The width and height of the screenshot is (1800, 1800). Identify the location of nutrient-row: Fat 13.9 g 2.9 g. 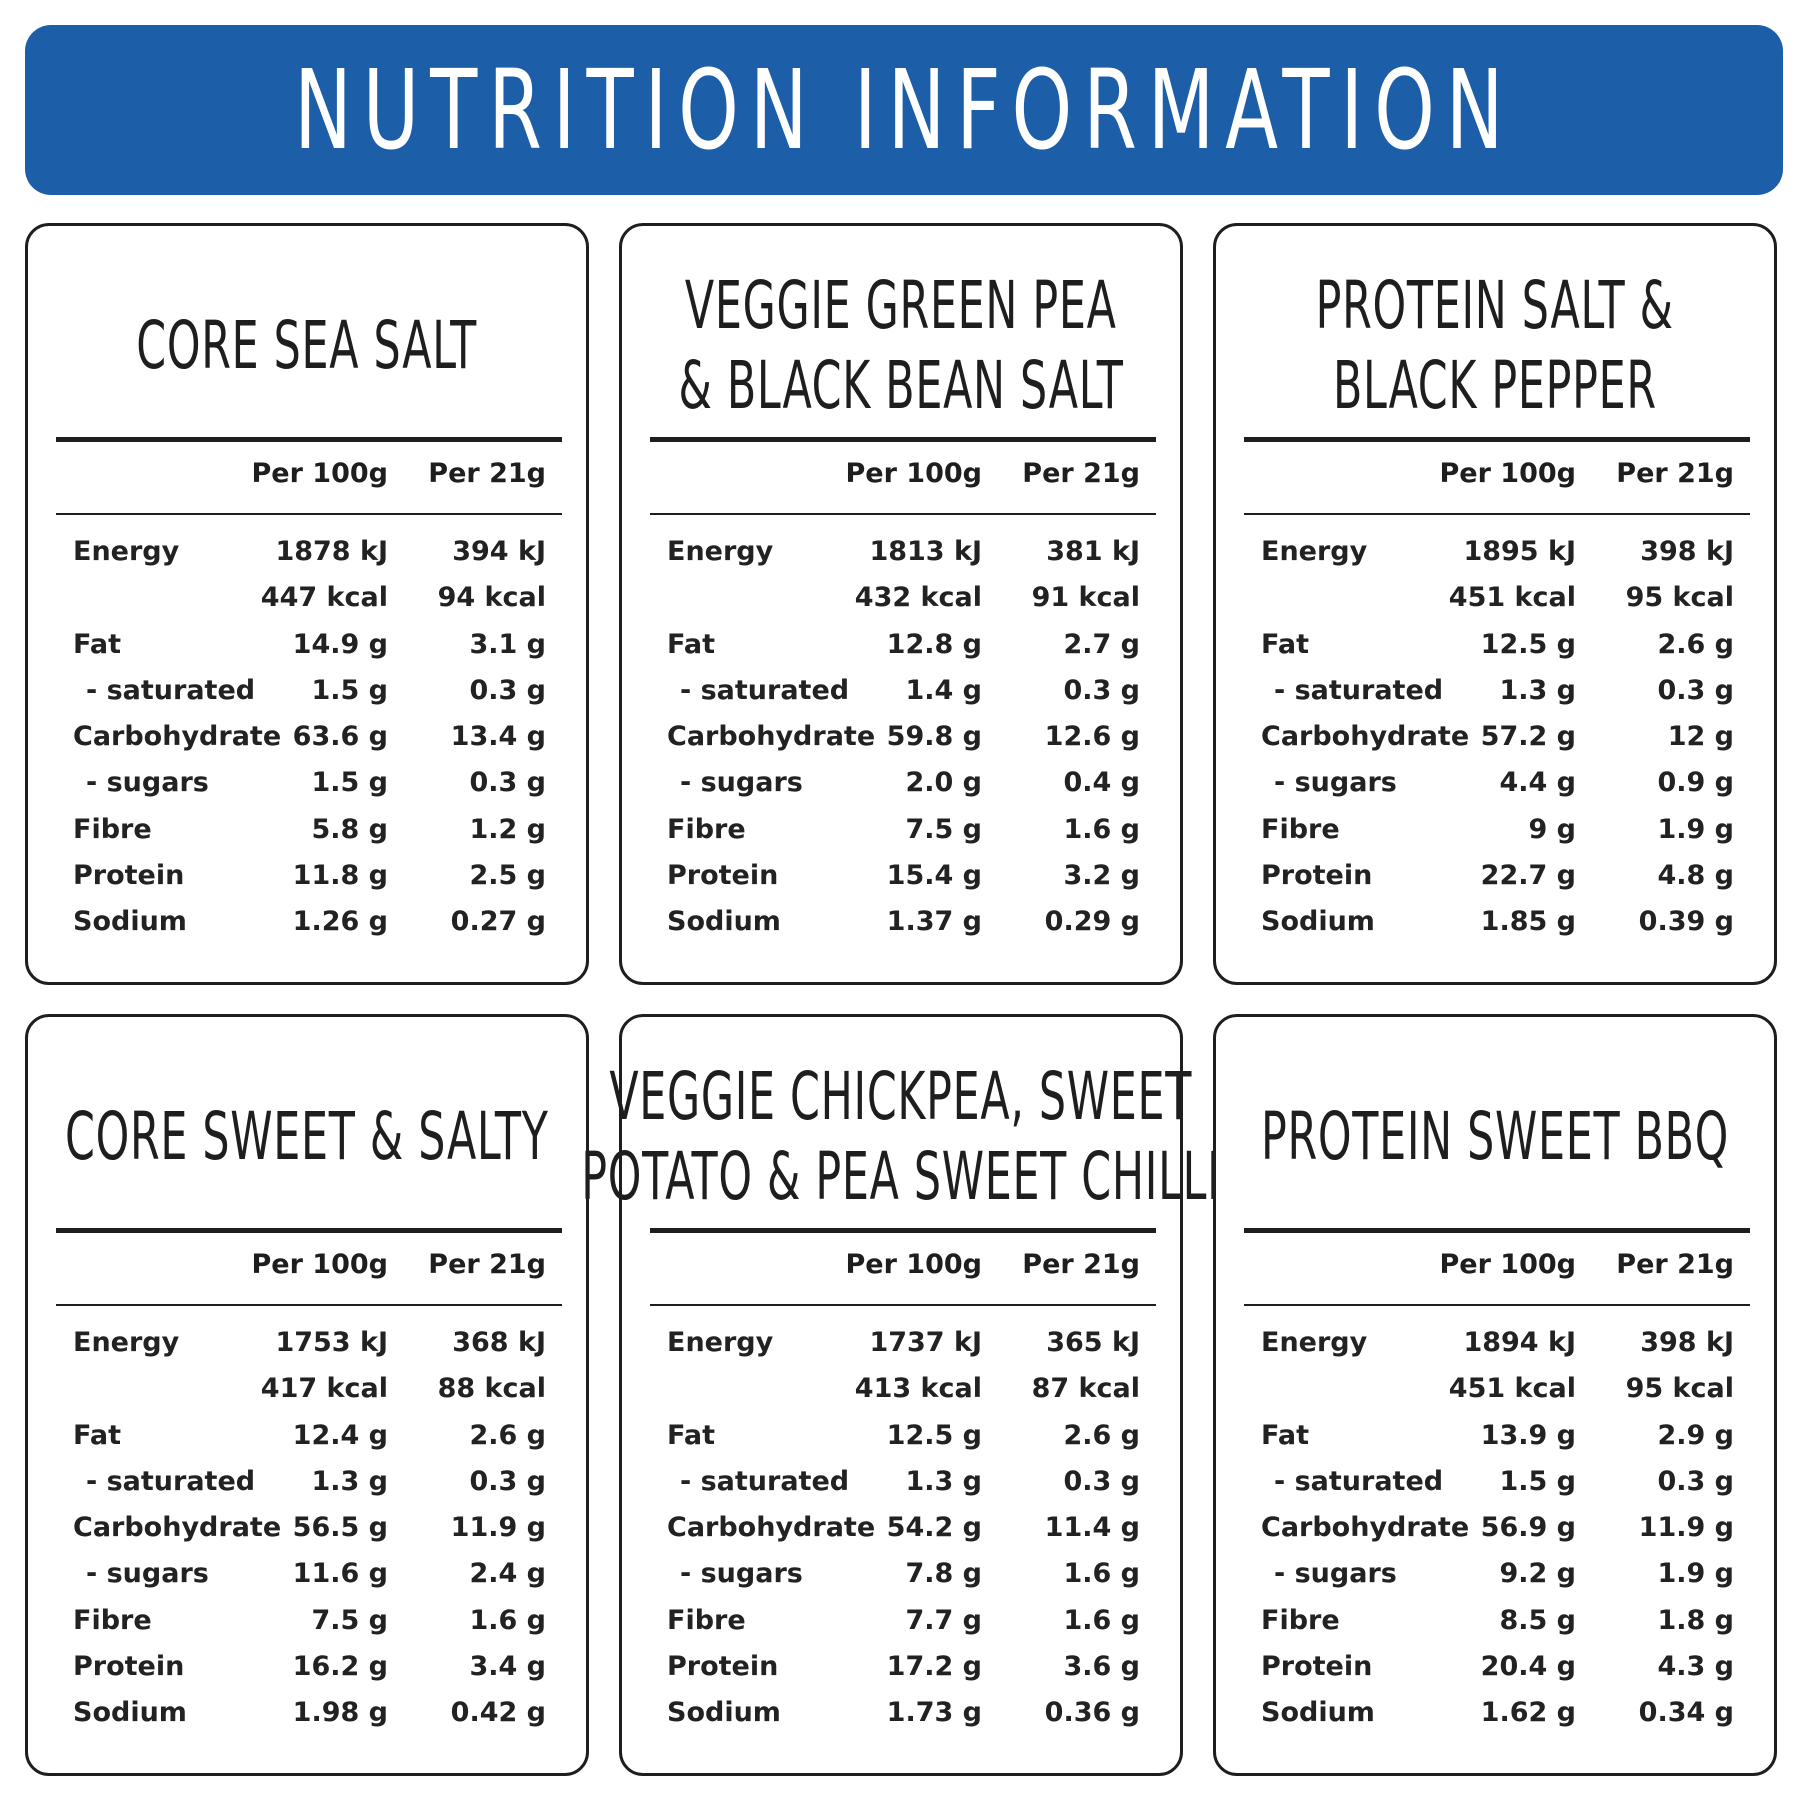
(1495, 1439).